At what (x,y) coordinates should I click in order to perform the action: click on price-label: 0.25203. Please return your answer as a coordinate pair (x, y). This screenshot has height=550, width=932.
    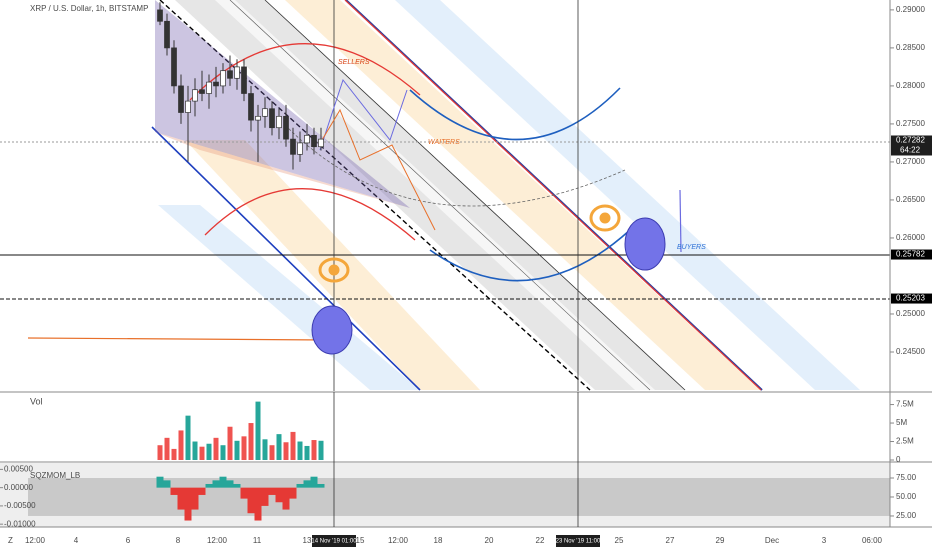
    Looking at the image, I should click on (910, 298).